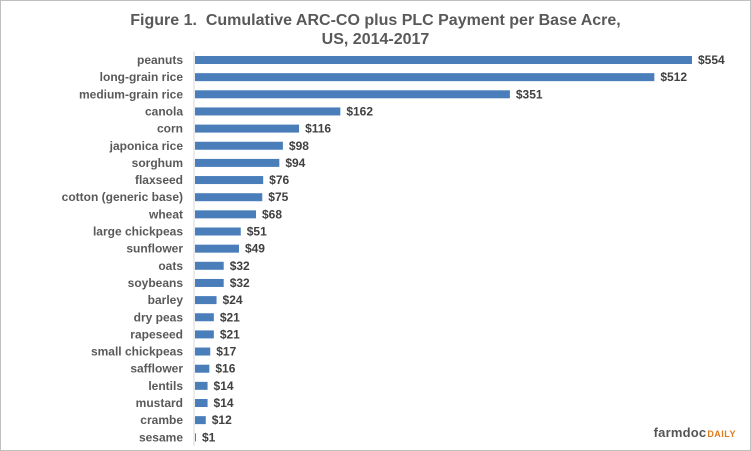 The height and width of the screenshot is (451, 751). What do you see at coordinates (154, 249) in the screenshot?
I see `category-label: sunflower` at bounding box center [154, 249].